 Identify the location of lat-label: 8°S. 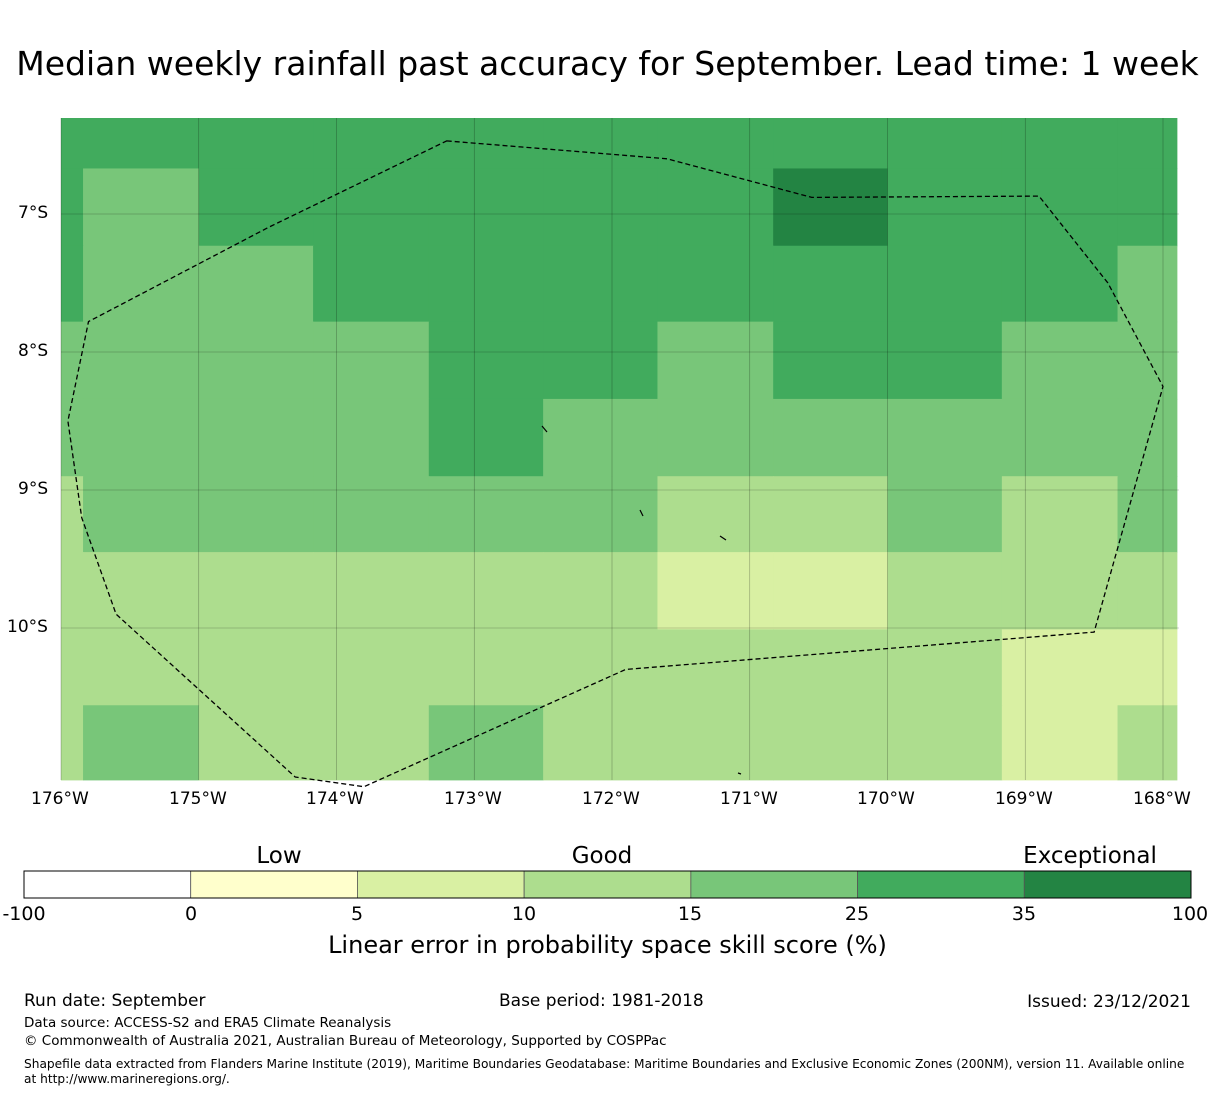
(33, 351).